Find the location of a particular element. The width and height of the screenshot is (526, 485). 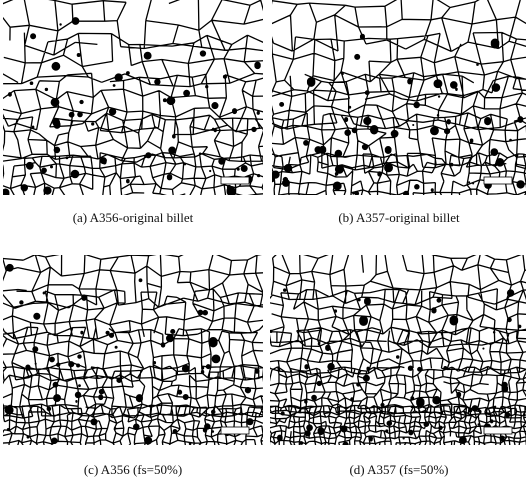

caption: (a) A356-original billet is located at coordinates (133, 217).